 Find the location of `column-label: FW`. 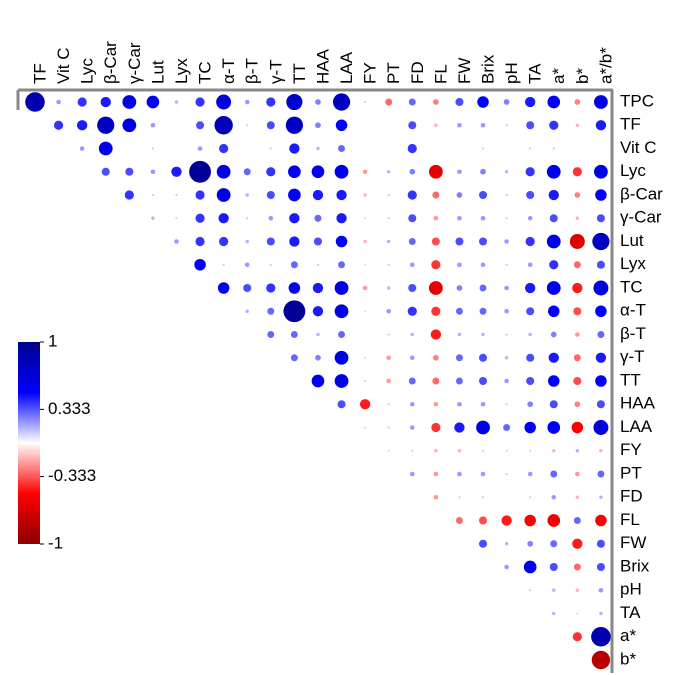

column-label: FW is located at coordinates (464, 71).